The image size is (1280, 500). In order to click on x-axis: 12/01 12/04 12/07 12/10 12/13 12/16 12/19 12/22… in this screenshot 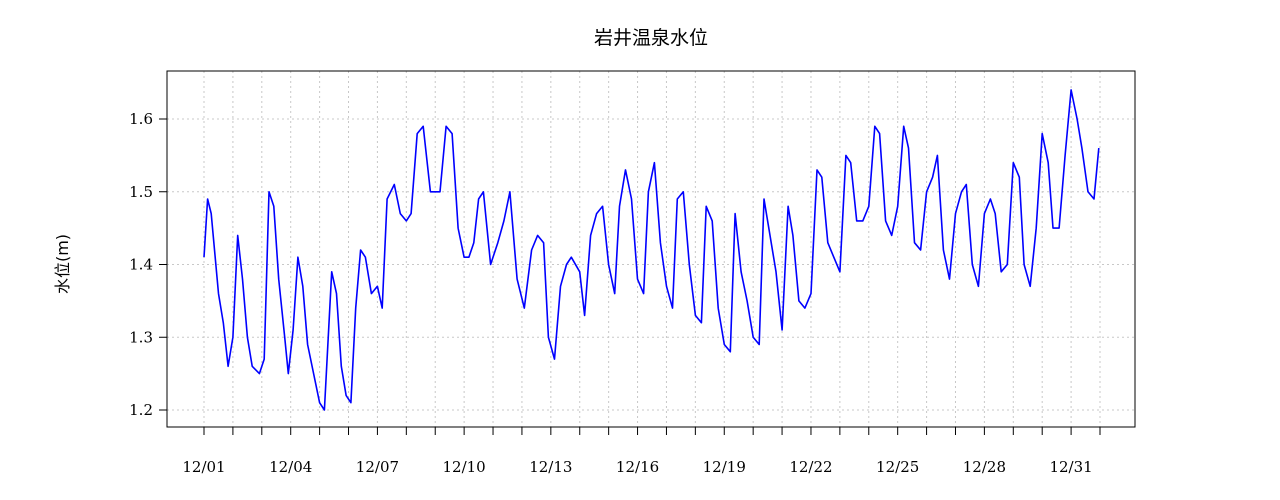, I will do `click(641, 451)`.